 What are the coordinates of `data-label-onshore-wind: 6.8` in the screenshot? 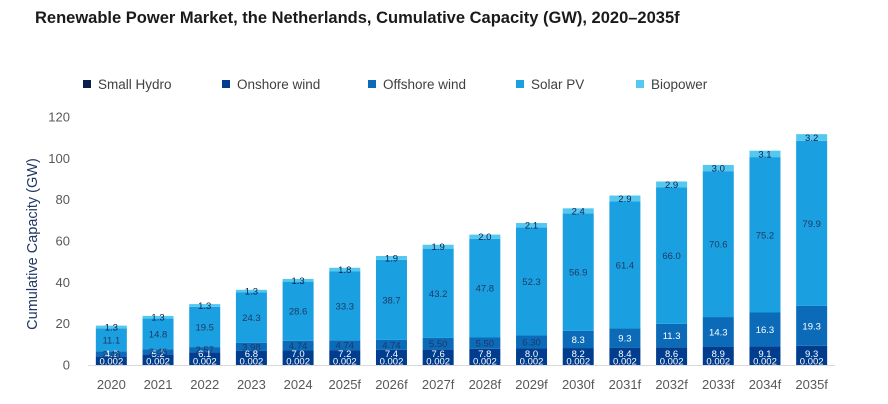 It's located at (251, 354).